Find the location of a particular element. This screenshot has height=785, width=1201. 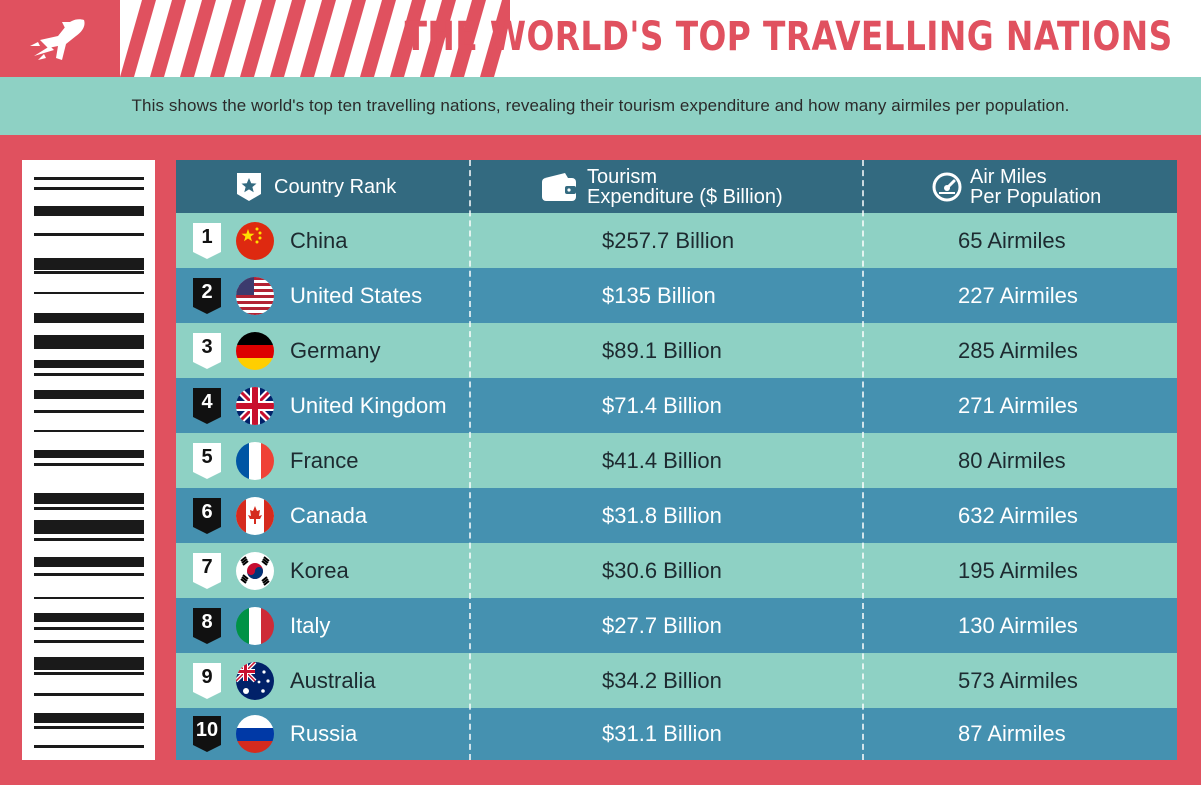

rank-number: 2 is located at coordinates (207, 291).